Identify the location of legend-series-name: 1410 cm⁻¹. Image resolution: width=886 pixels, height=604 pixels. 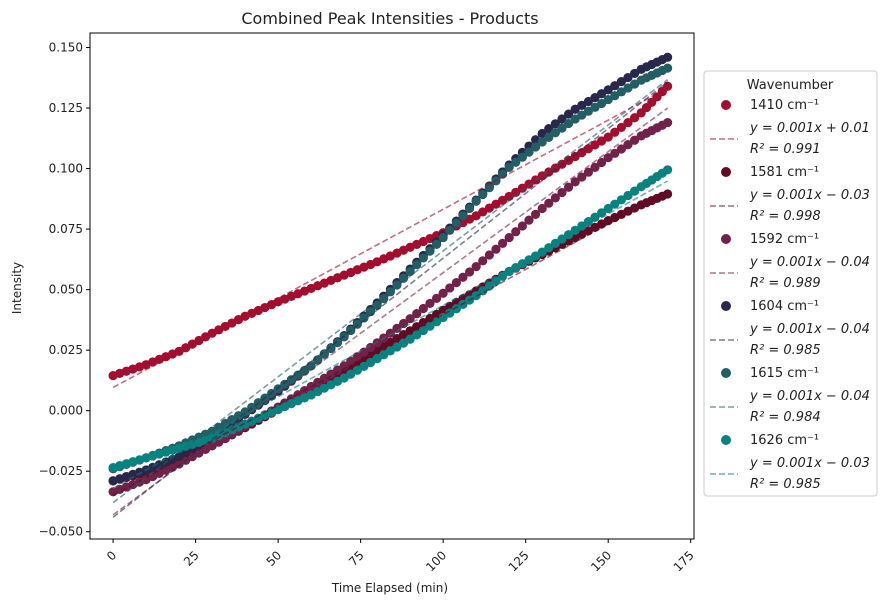
(784, 105).